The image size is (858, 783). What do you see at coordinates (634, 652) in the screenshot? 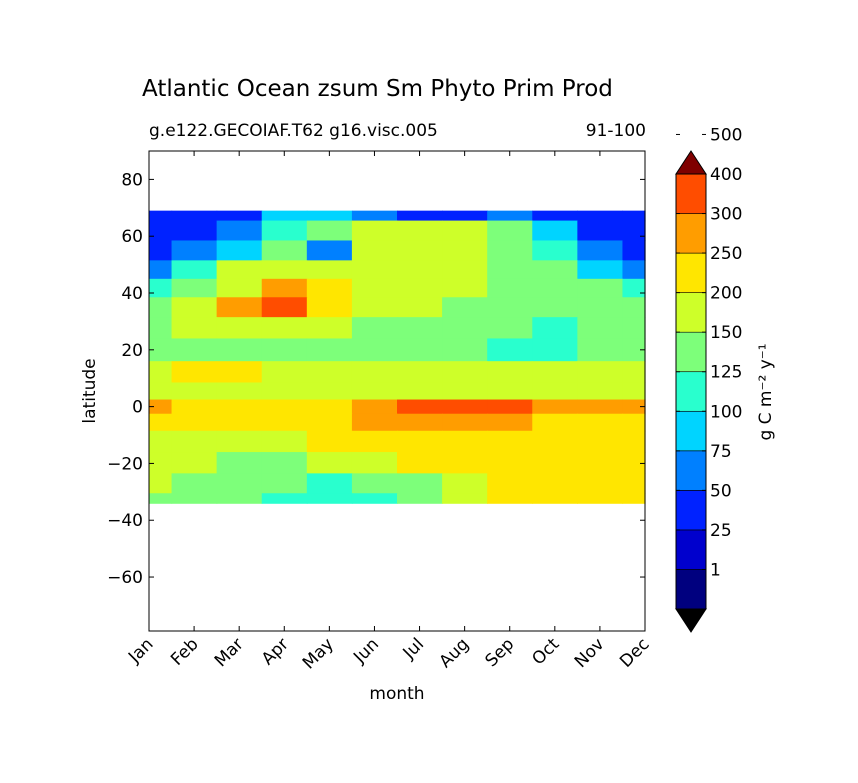
I see `x-tick-label: Dec` at bounding box center [634, 652].